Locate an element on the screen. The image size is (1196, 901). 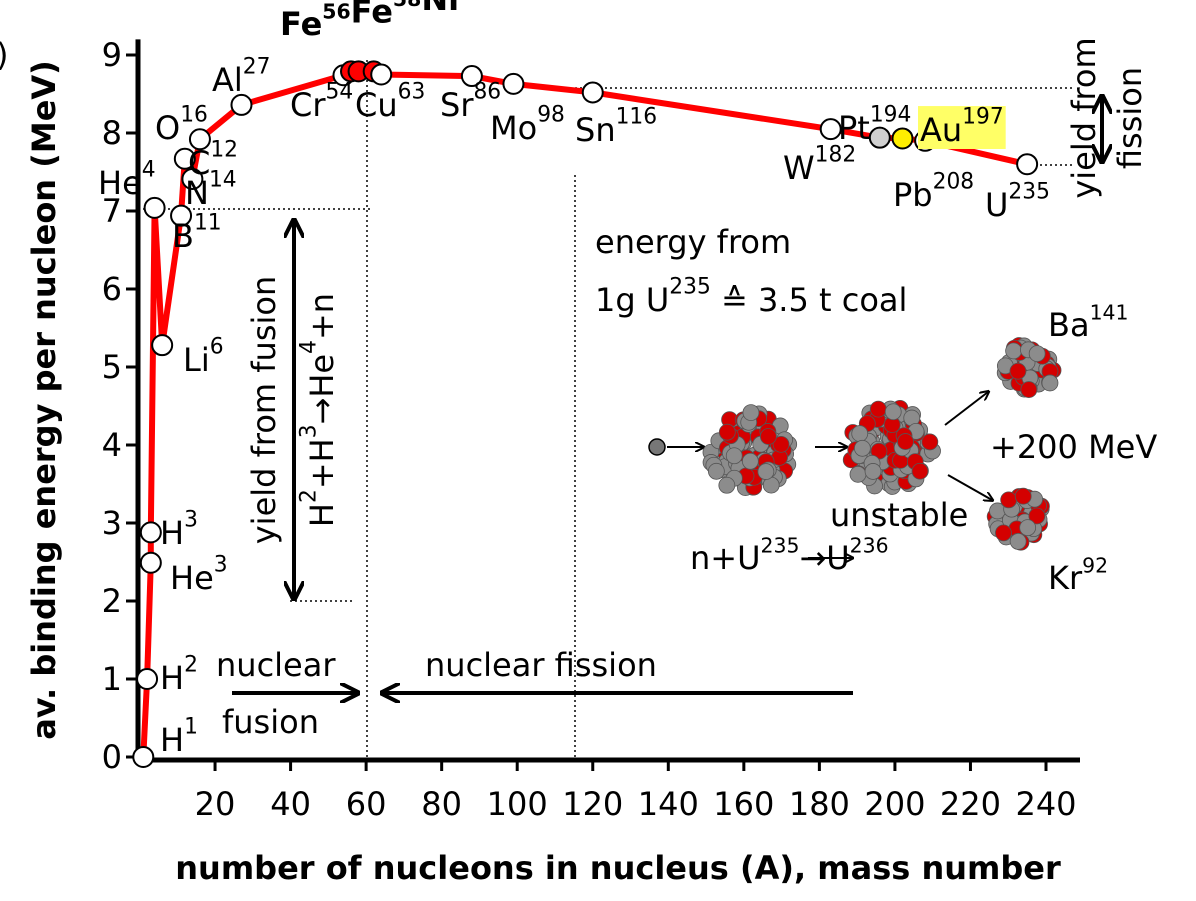
text-part: B is located at coordinates (183, 236).